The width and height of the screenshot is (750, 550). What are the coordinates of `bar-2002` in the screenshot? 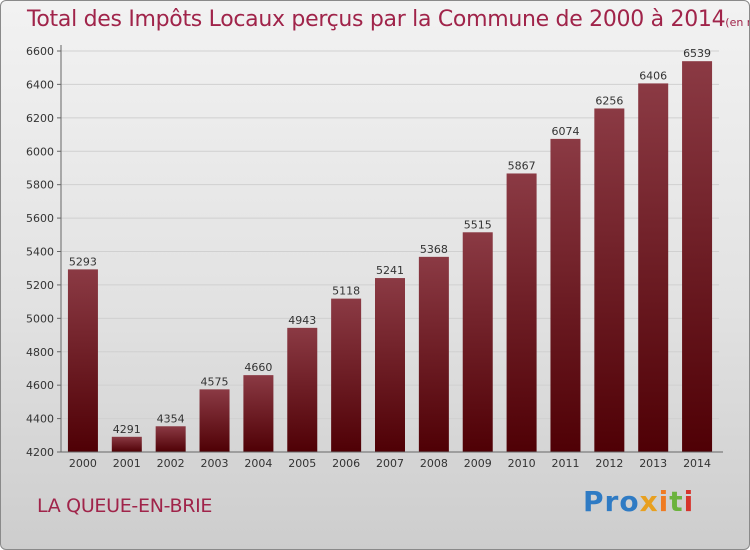 It's located at (170, 439).